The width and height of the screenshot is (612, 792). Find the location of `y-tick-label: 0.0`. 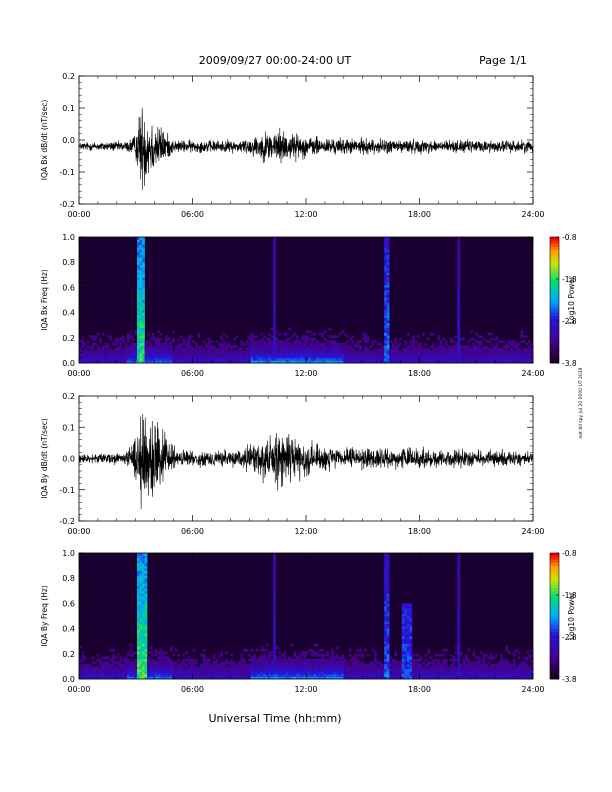

y-tick-label: 0.0 is located at coordinates (68, 140).